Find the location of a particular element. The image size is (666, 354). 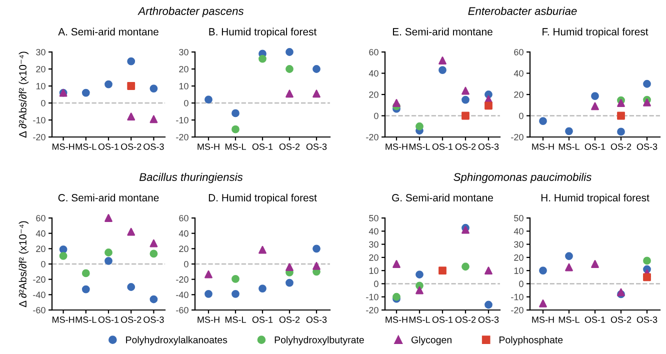

chart-title: H. Humid tropical forest is located at coordinates (595, 199).